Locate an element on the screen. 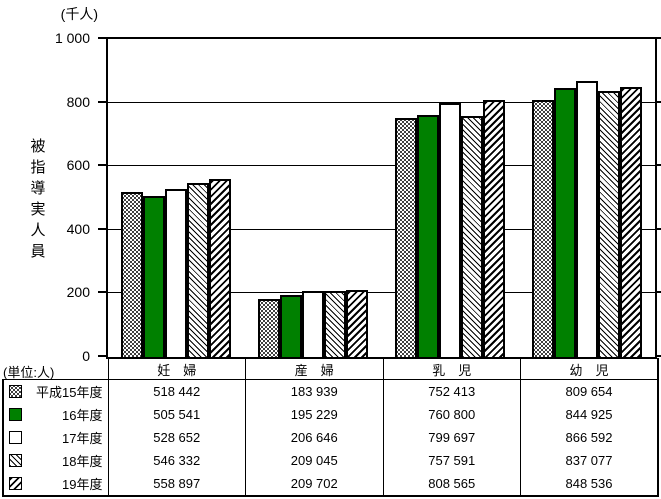 This screenshot has height=499, width=661. value-cell: 183 939 is located at coordinates (314, 391).